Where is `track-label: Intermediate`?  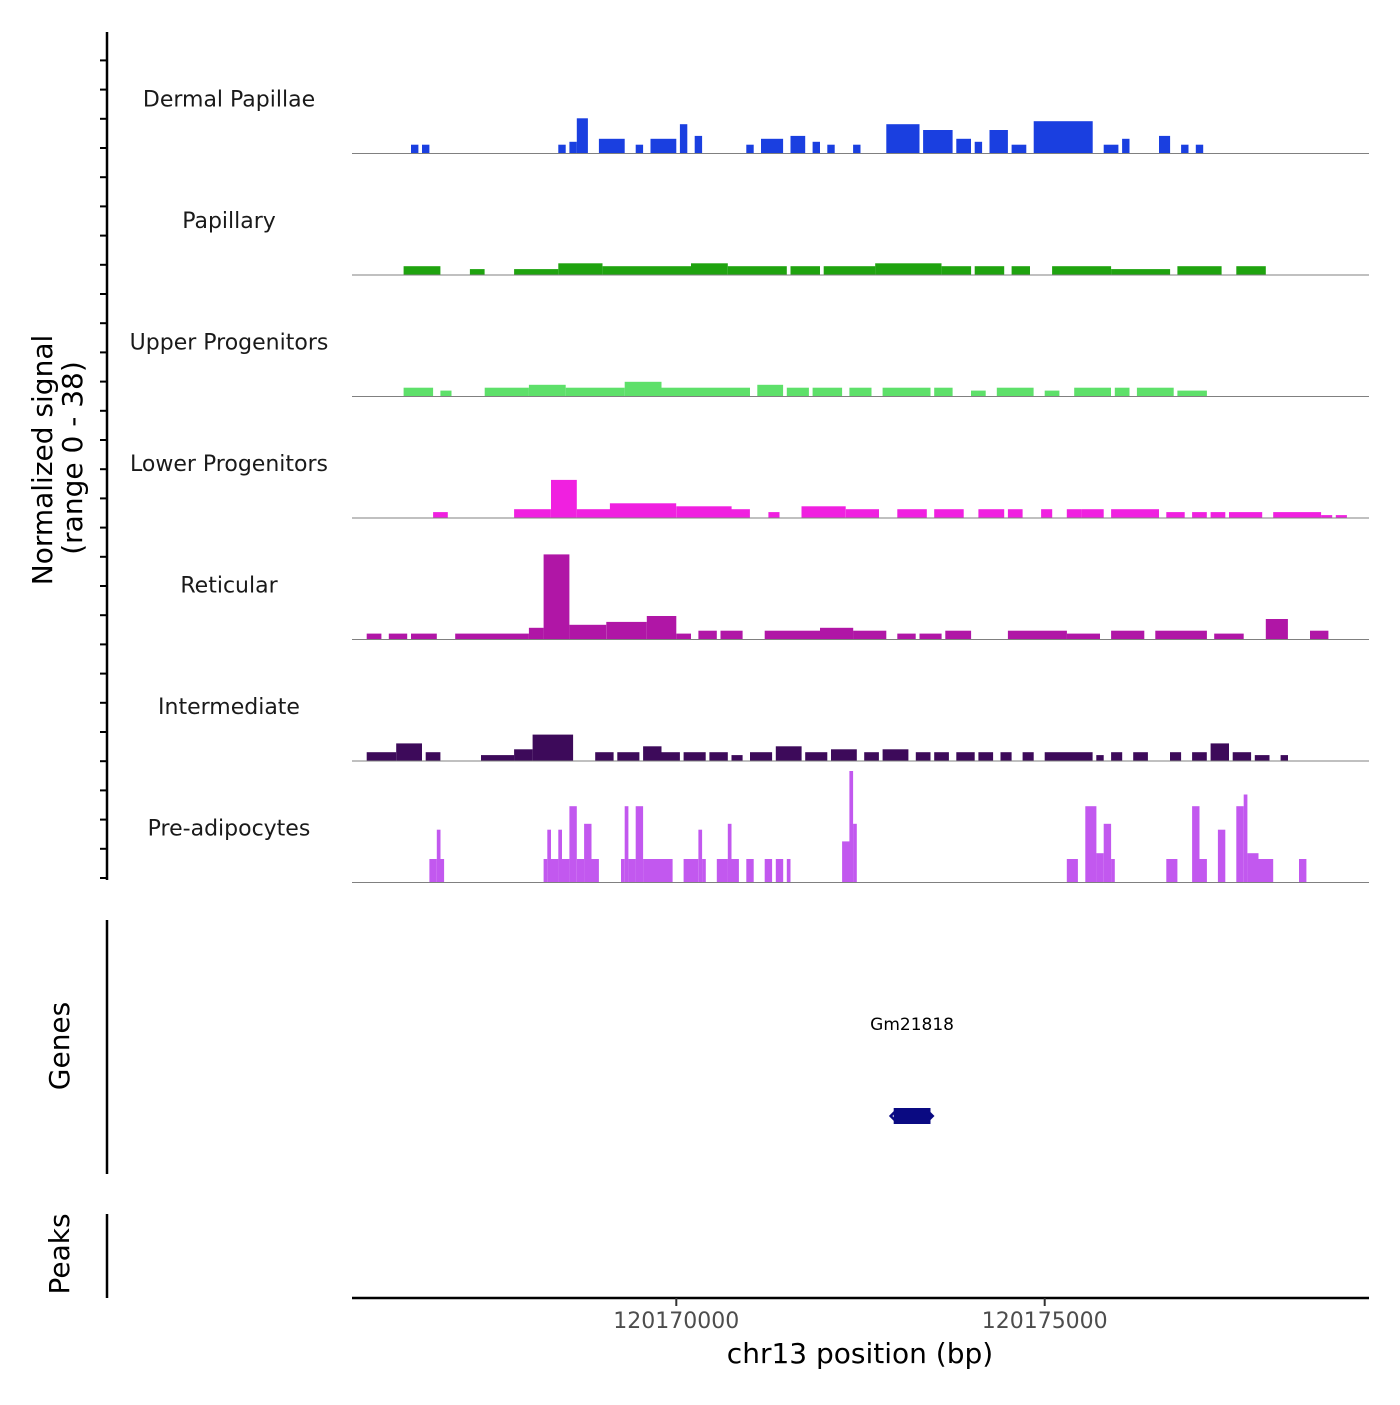 track-label: Intermediate is located at coordinates (229, 707).